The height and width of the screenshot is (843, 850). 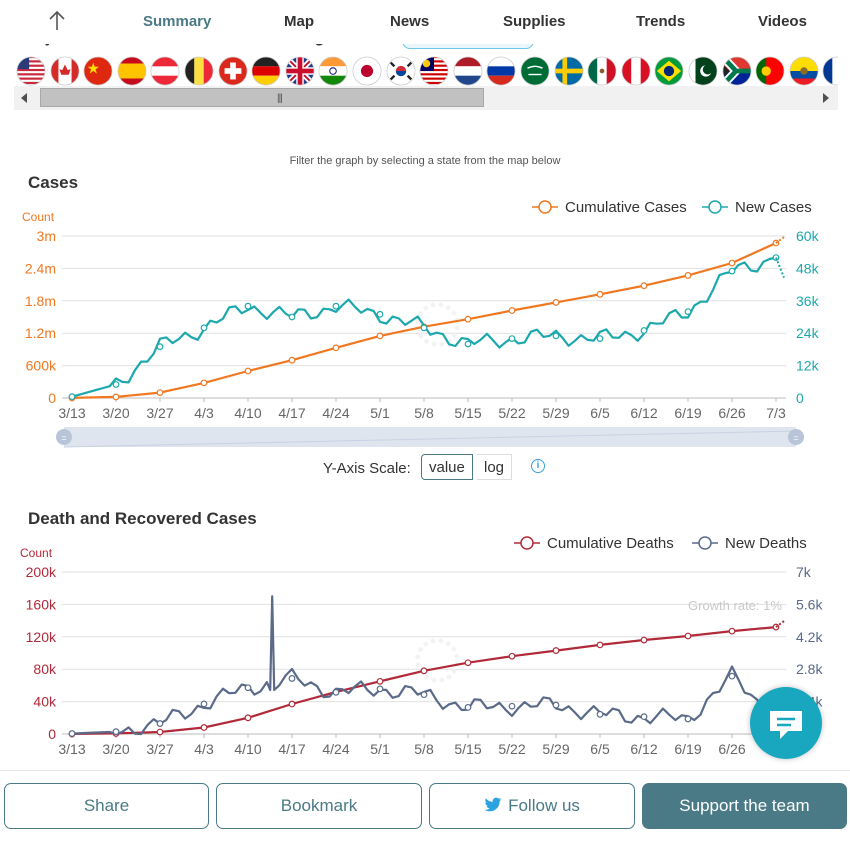 I want to click on flag-saudi-arabia-icon, so click(x=535, y=71).